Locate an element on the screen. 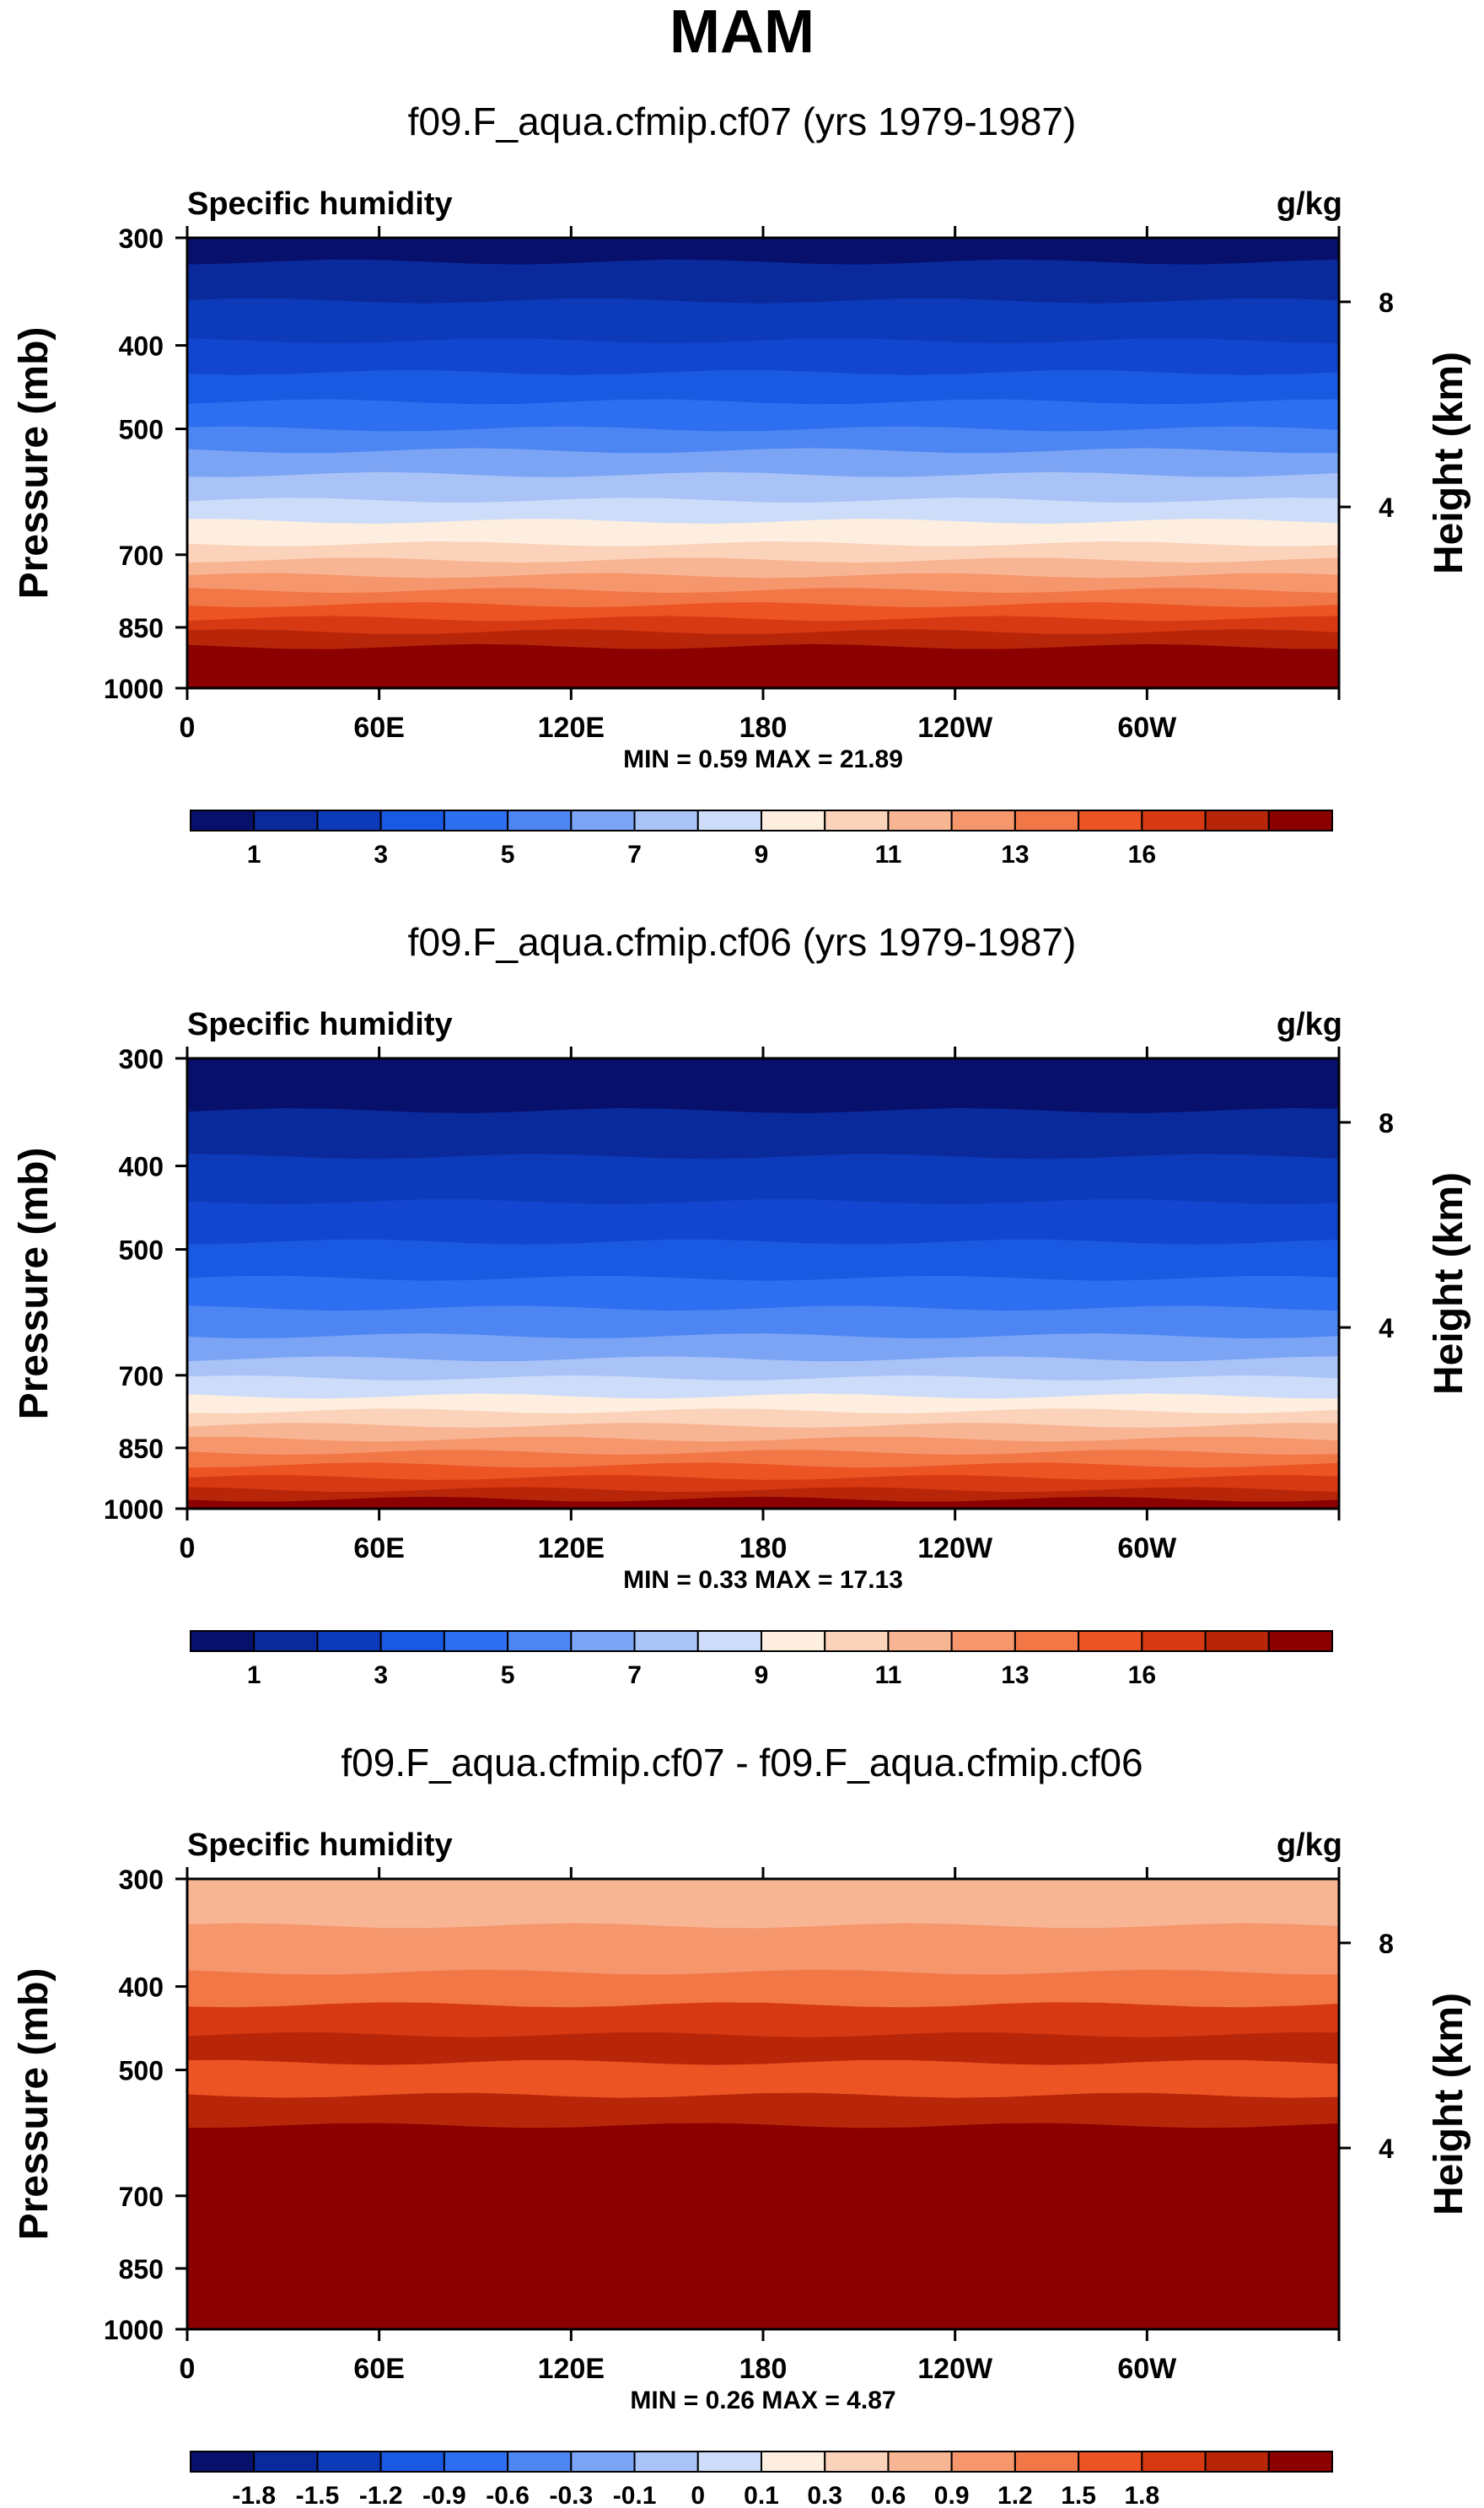 The width and height of the screenshot is (1484, 2508). colorbar-label: 0.1 is located at coordinates (761, 2495).